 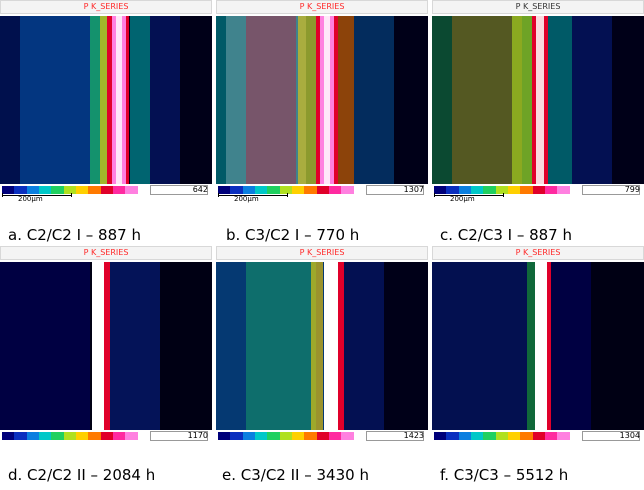 I want to click on color-scale-bar: 799 200µm, so click(x=538, y=193).